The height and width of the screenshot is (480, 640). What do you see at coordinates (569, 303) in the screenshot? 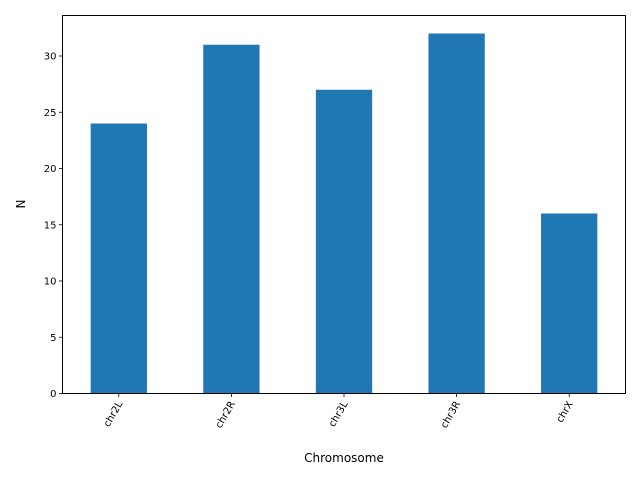
I see `bar-chrX` at bounding box center [569, 303].